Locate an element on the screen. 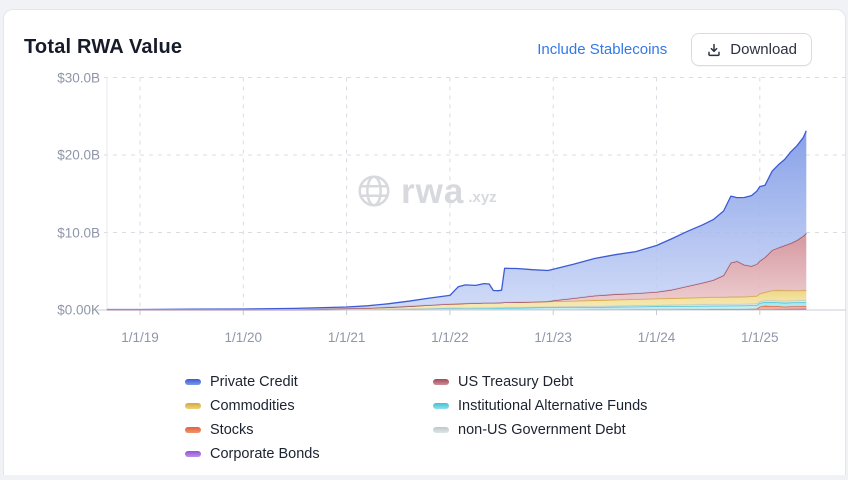 This screenshot has height=480, width=848. legend-item: Commodities is located at coordinates (275, 406).